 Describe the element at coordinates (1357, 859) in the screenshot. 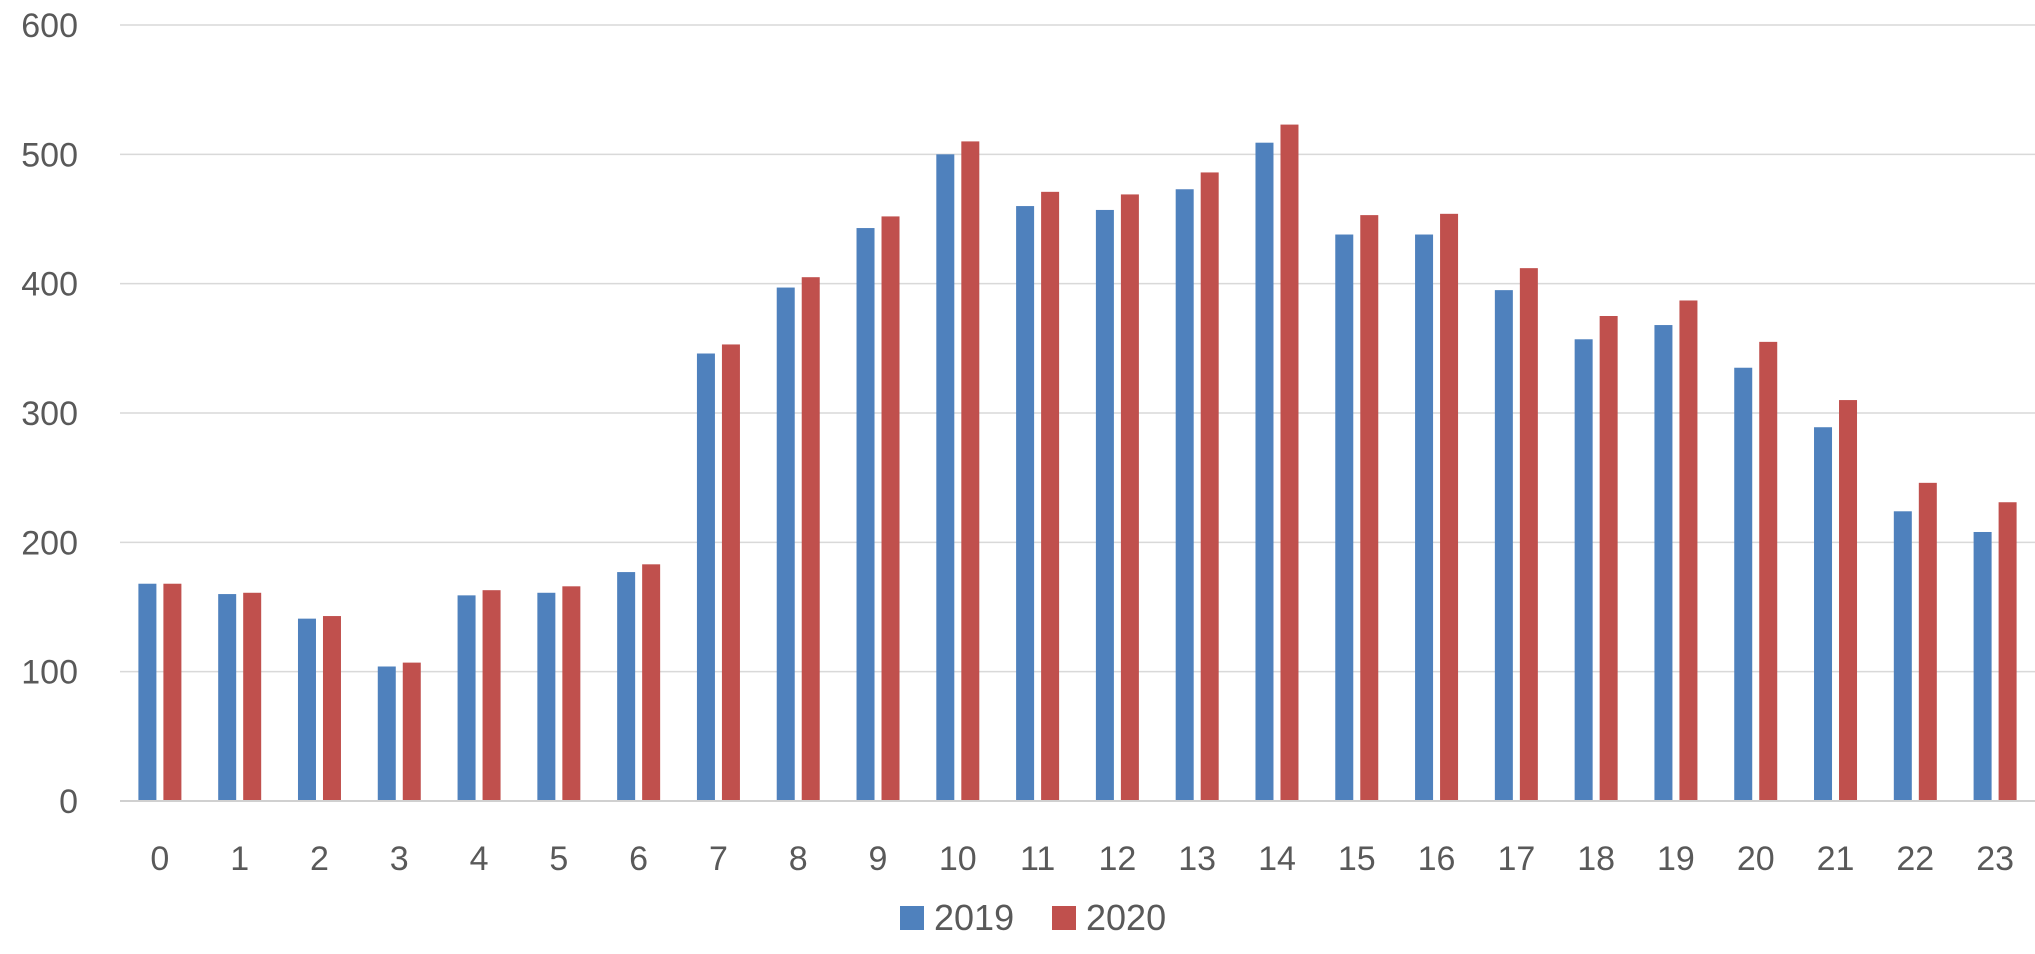

I see `x-tick-label: 15` at that location.